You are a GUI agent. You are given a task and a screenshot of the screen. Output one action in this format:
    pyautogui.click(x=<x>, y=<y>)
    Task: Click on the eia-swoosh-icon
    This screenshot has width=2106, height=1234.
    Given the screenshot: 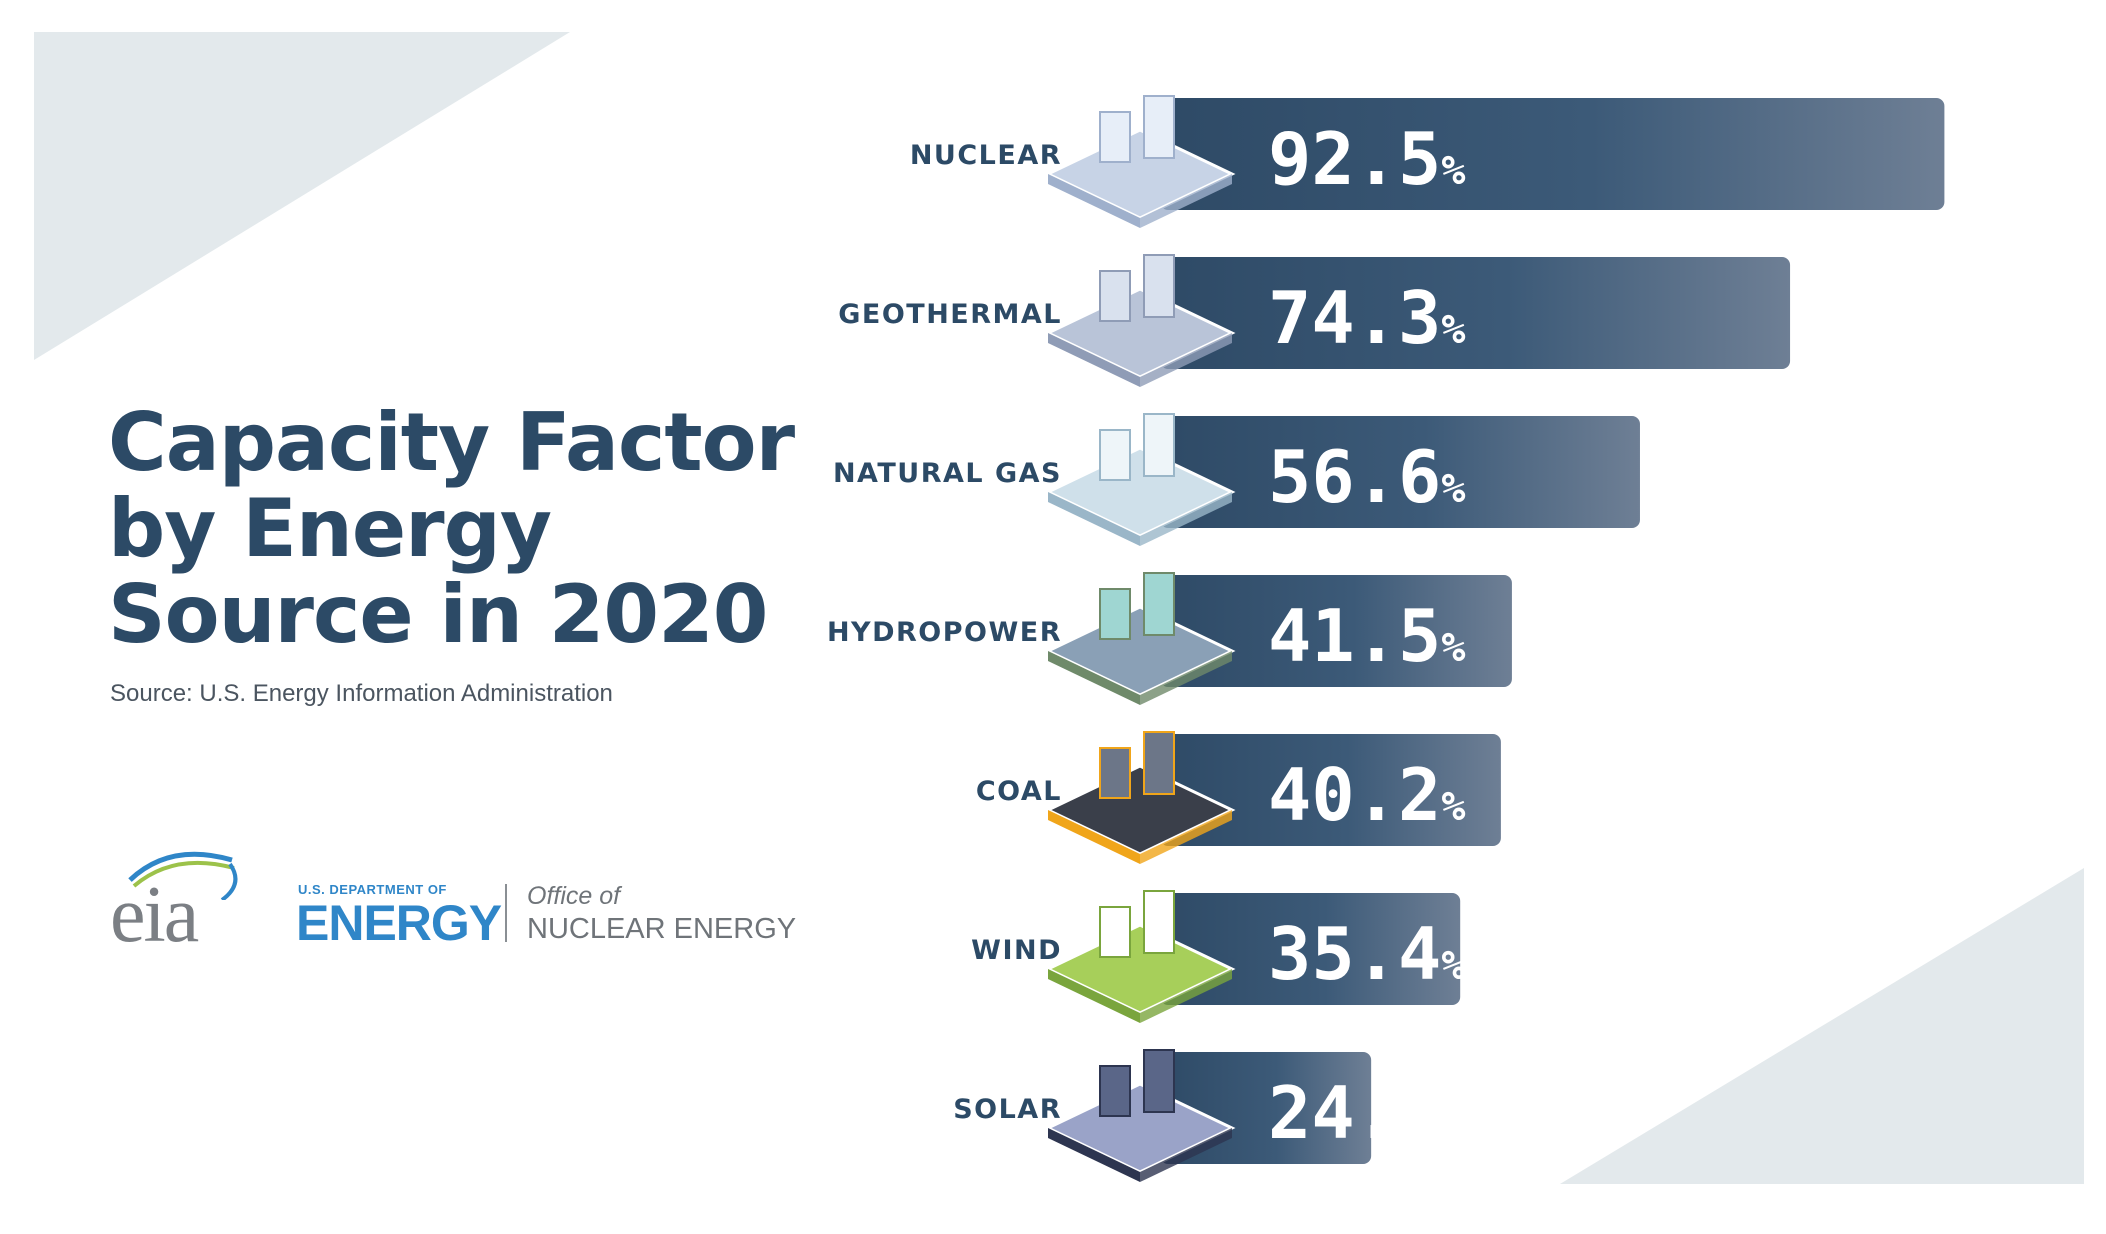 What is the action you would take?
    pyautogui.click(x=183, y=875)
    